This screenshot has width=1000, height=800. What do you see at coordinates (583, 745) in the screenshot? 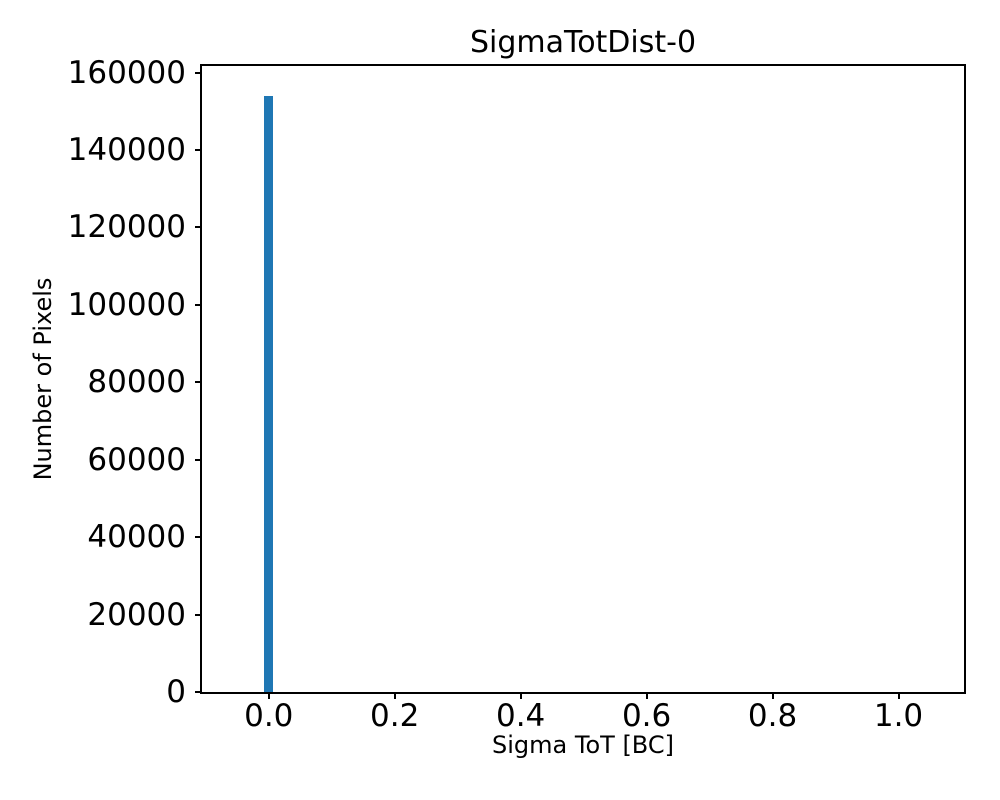
I see `x-axis-label: Sigma ToT [BC]` at bounding box center [583, 745].